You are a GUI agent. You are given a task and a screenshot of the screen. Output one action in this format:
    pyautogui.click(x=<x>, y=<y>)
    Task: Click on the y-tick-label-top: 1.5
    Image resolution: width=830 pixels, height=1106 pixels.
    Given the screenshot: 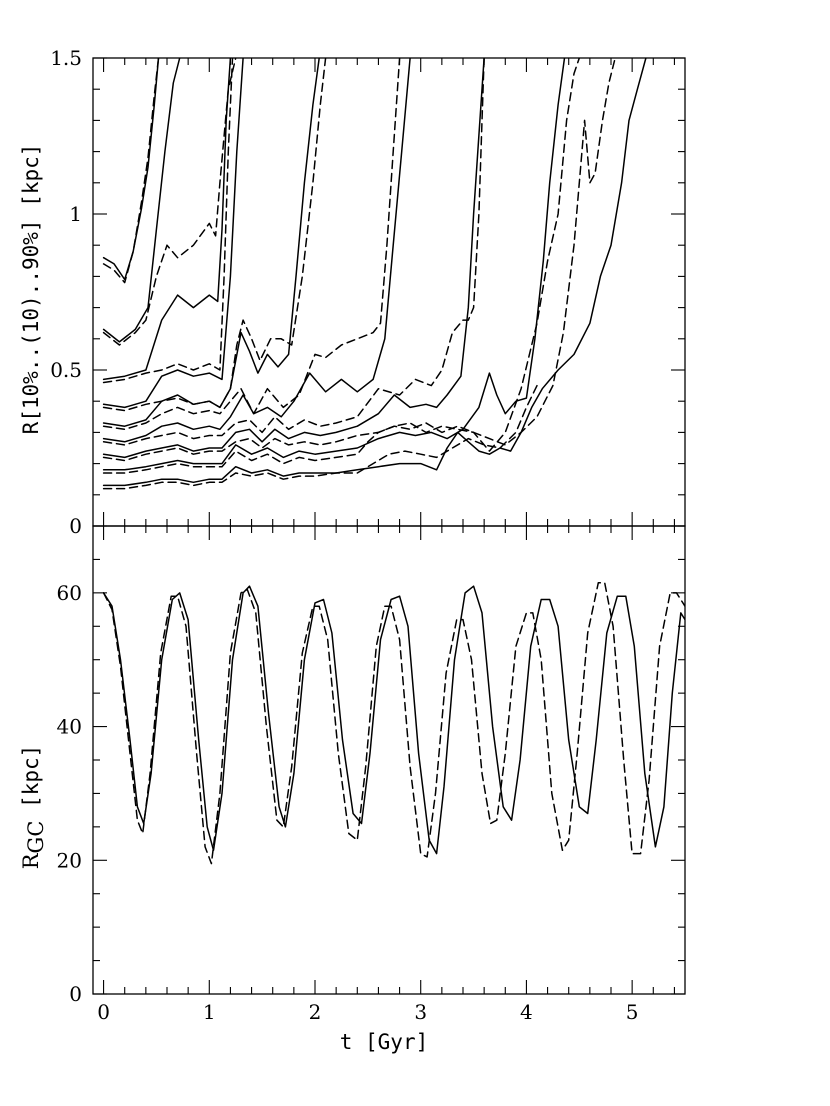 What is the action you would take?
    pyautogui.click(x=66, y=58)
    